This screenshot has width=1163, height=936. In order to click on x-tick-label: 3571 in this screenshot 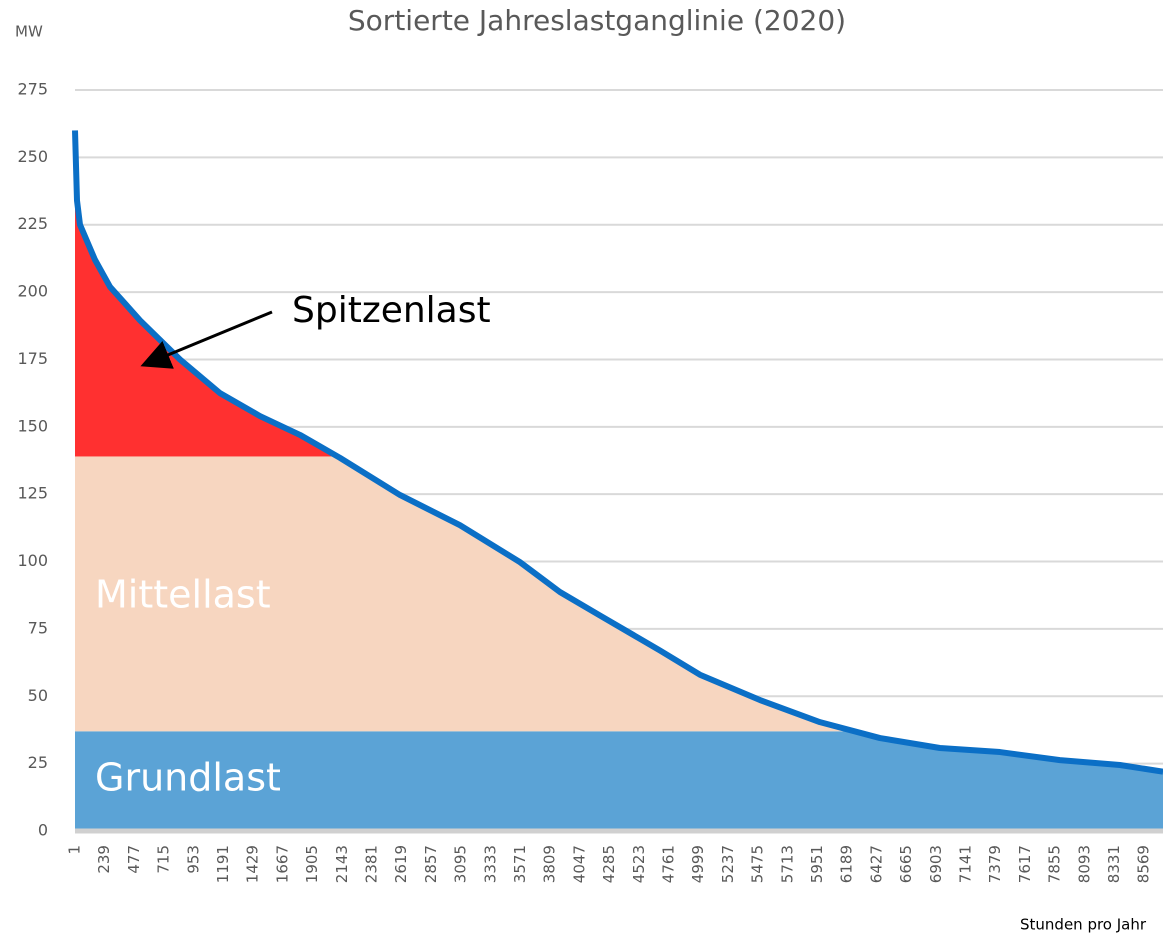, I will do `click(520, 864)`.